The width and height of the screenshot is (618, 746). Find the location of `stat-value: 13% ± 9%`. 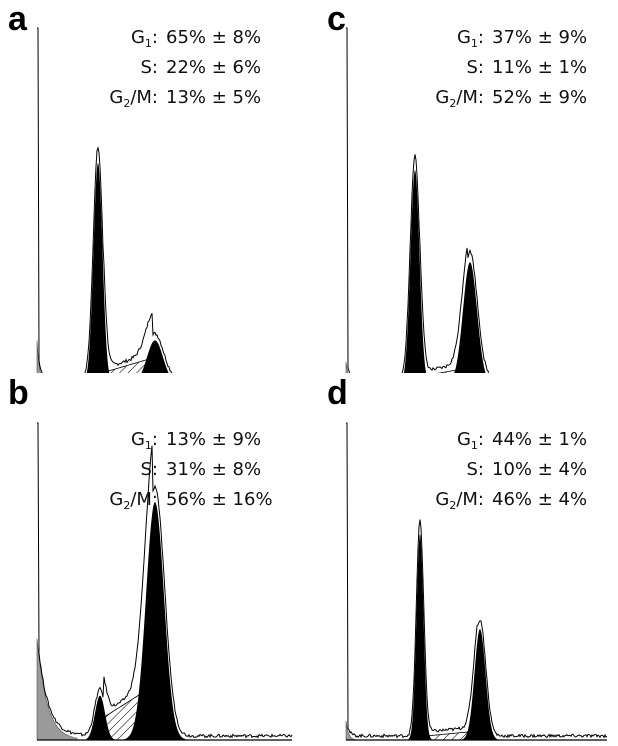

stat-value: 13% ± 9% is located at coordinates (214, 439).